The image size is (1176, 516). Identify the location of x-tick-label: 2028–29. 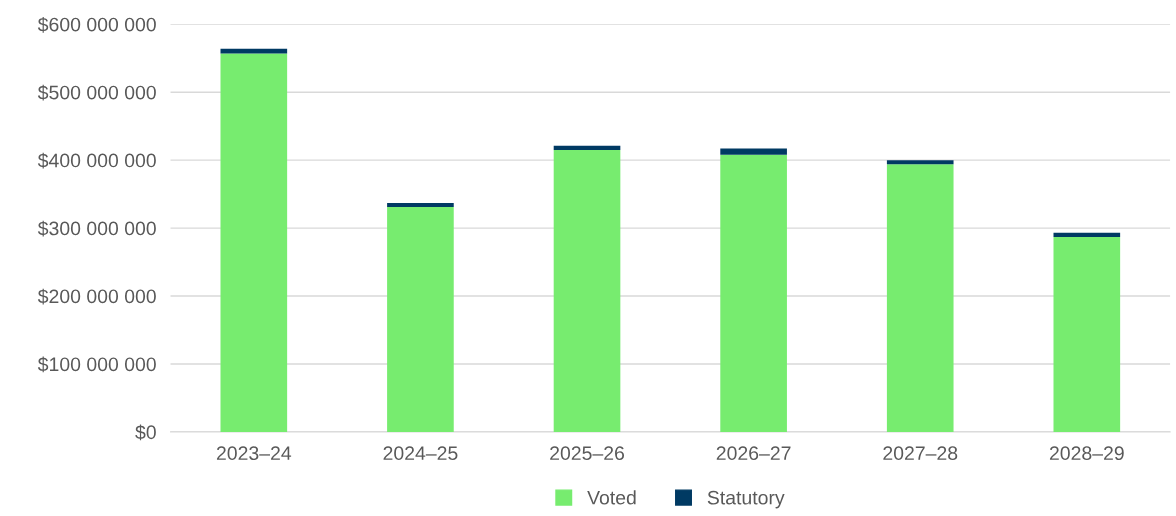
(1086, 453).